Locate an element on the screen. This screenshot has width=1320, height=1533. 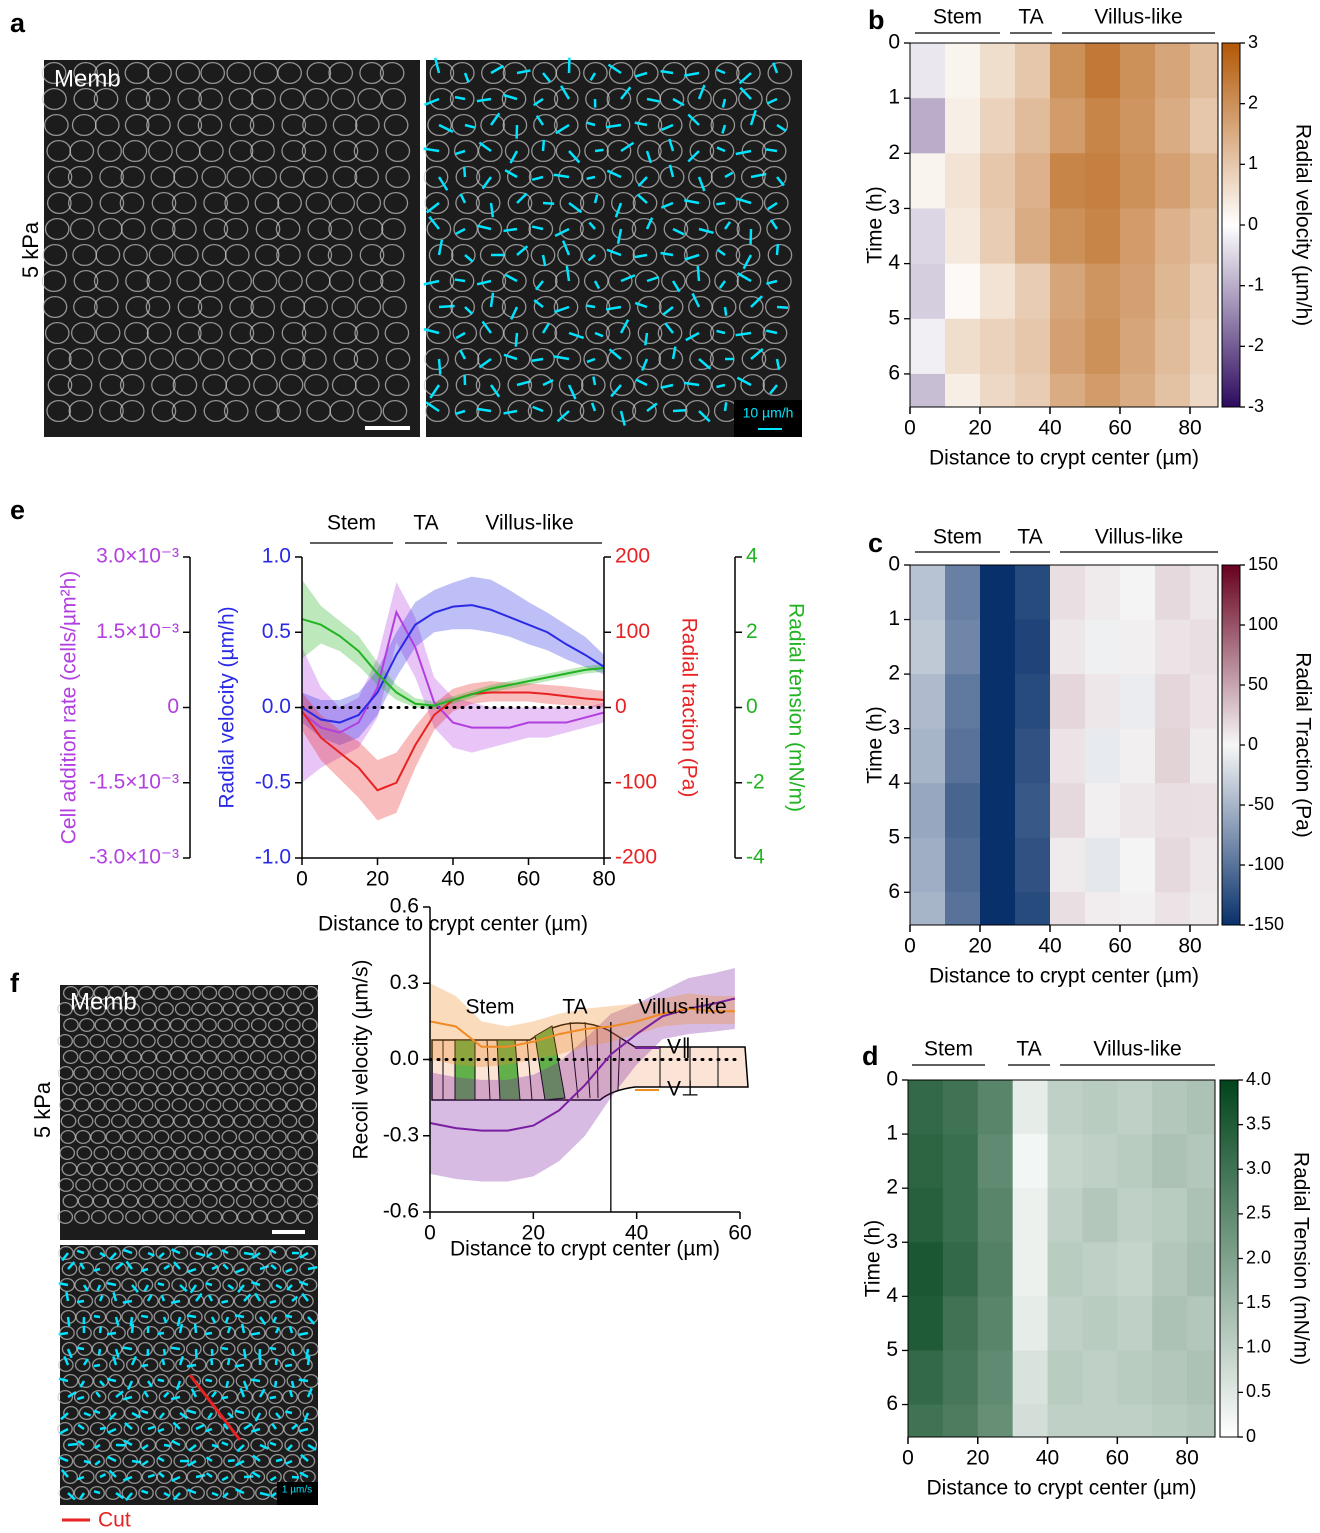
y-tick-label: 3 is located at coordinates (892, 1241).